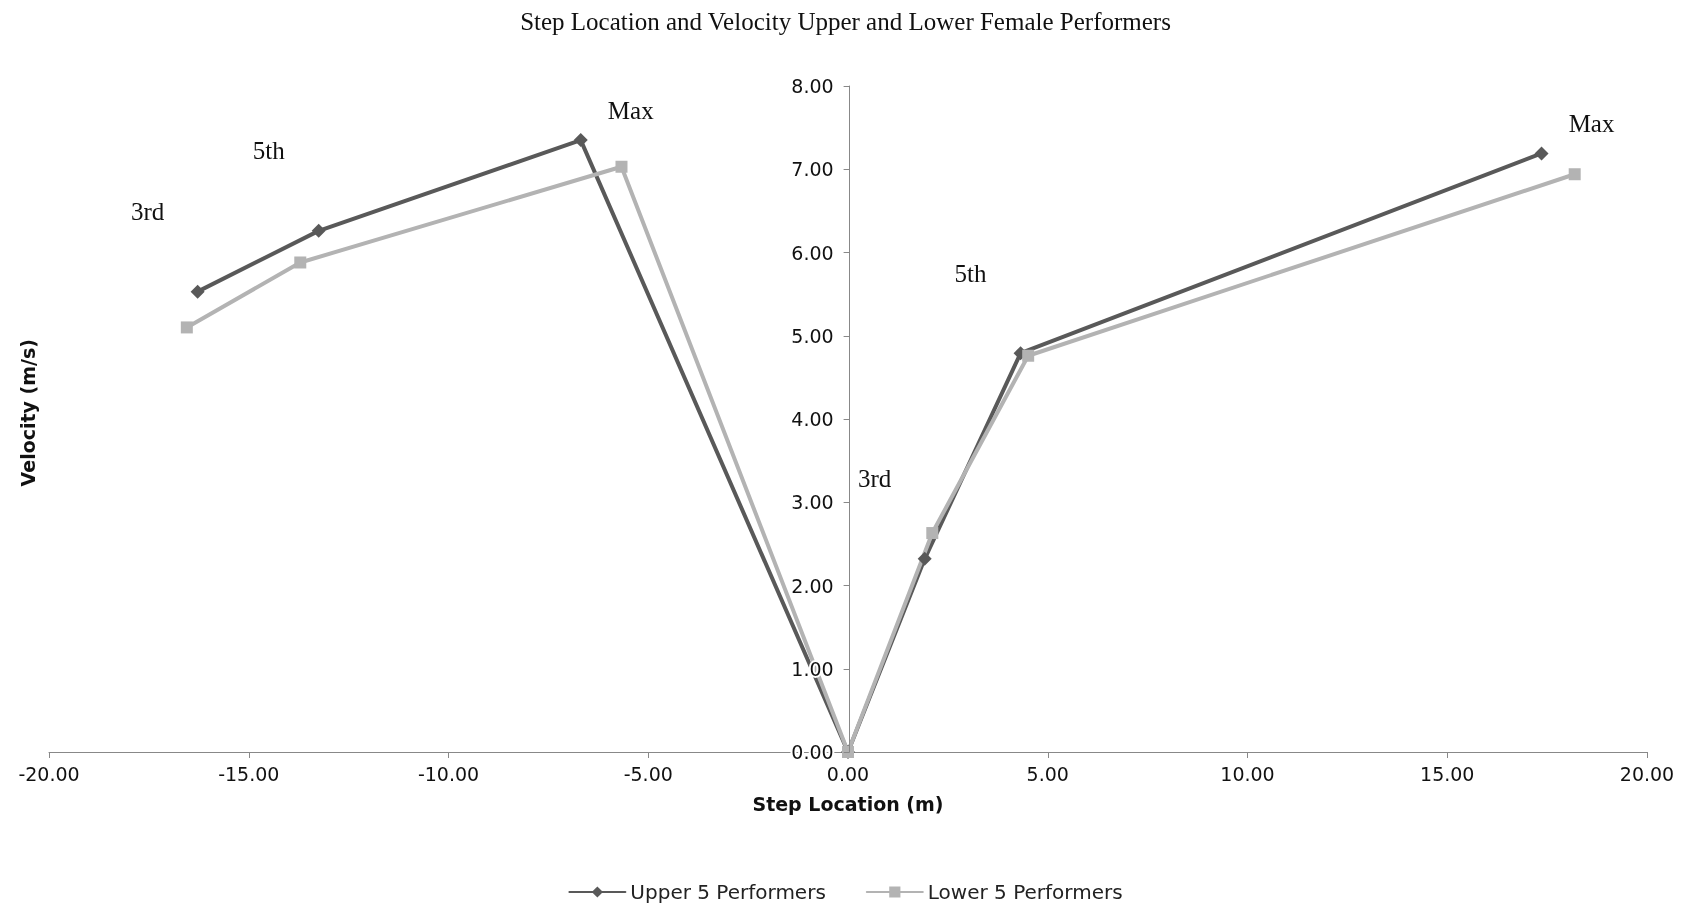 This screenshot has width=1691, height=915. I want to click on y-tick-label: 5.00, so click(812, 335).